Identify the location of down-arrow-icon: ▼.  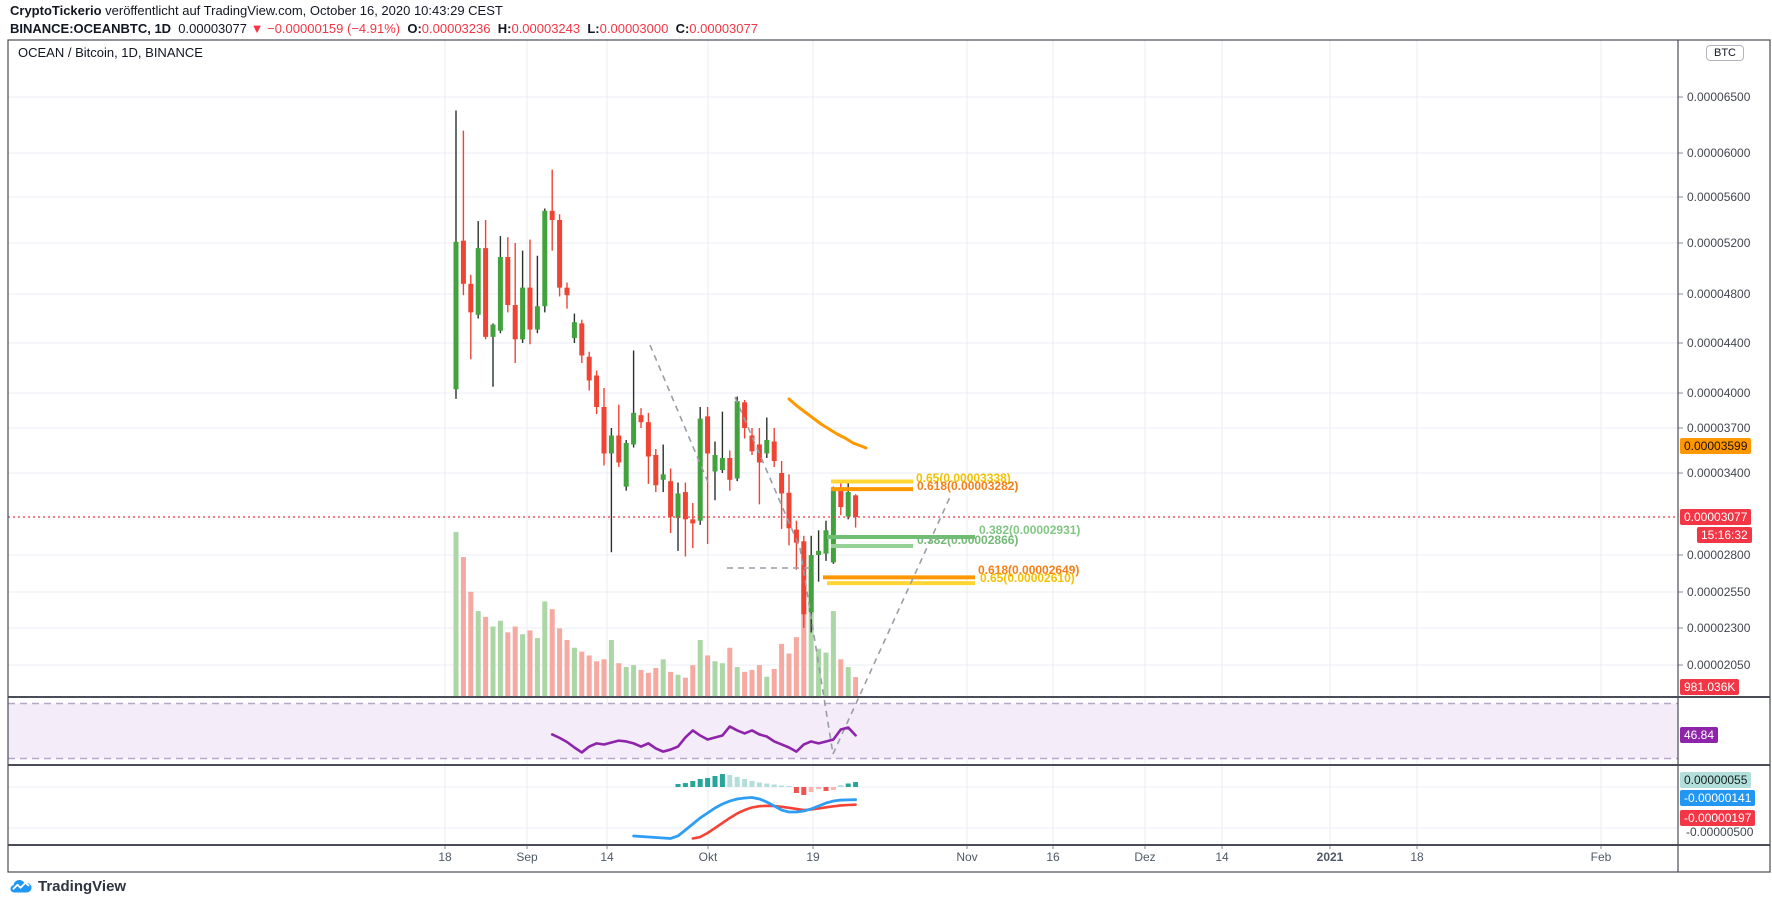
(257, 28).